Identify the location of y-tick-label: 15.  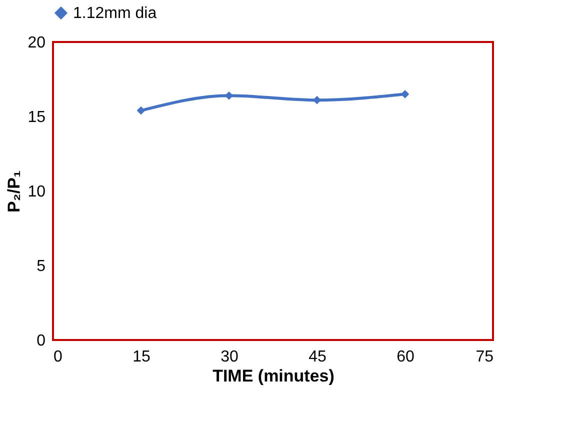
(37, 117).